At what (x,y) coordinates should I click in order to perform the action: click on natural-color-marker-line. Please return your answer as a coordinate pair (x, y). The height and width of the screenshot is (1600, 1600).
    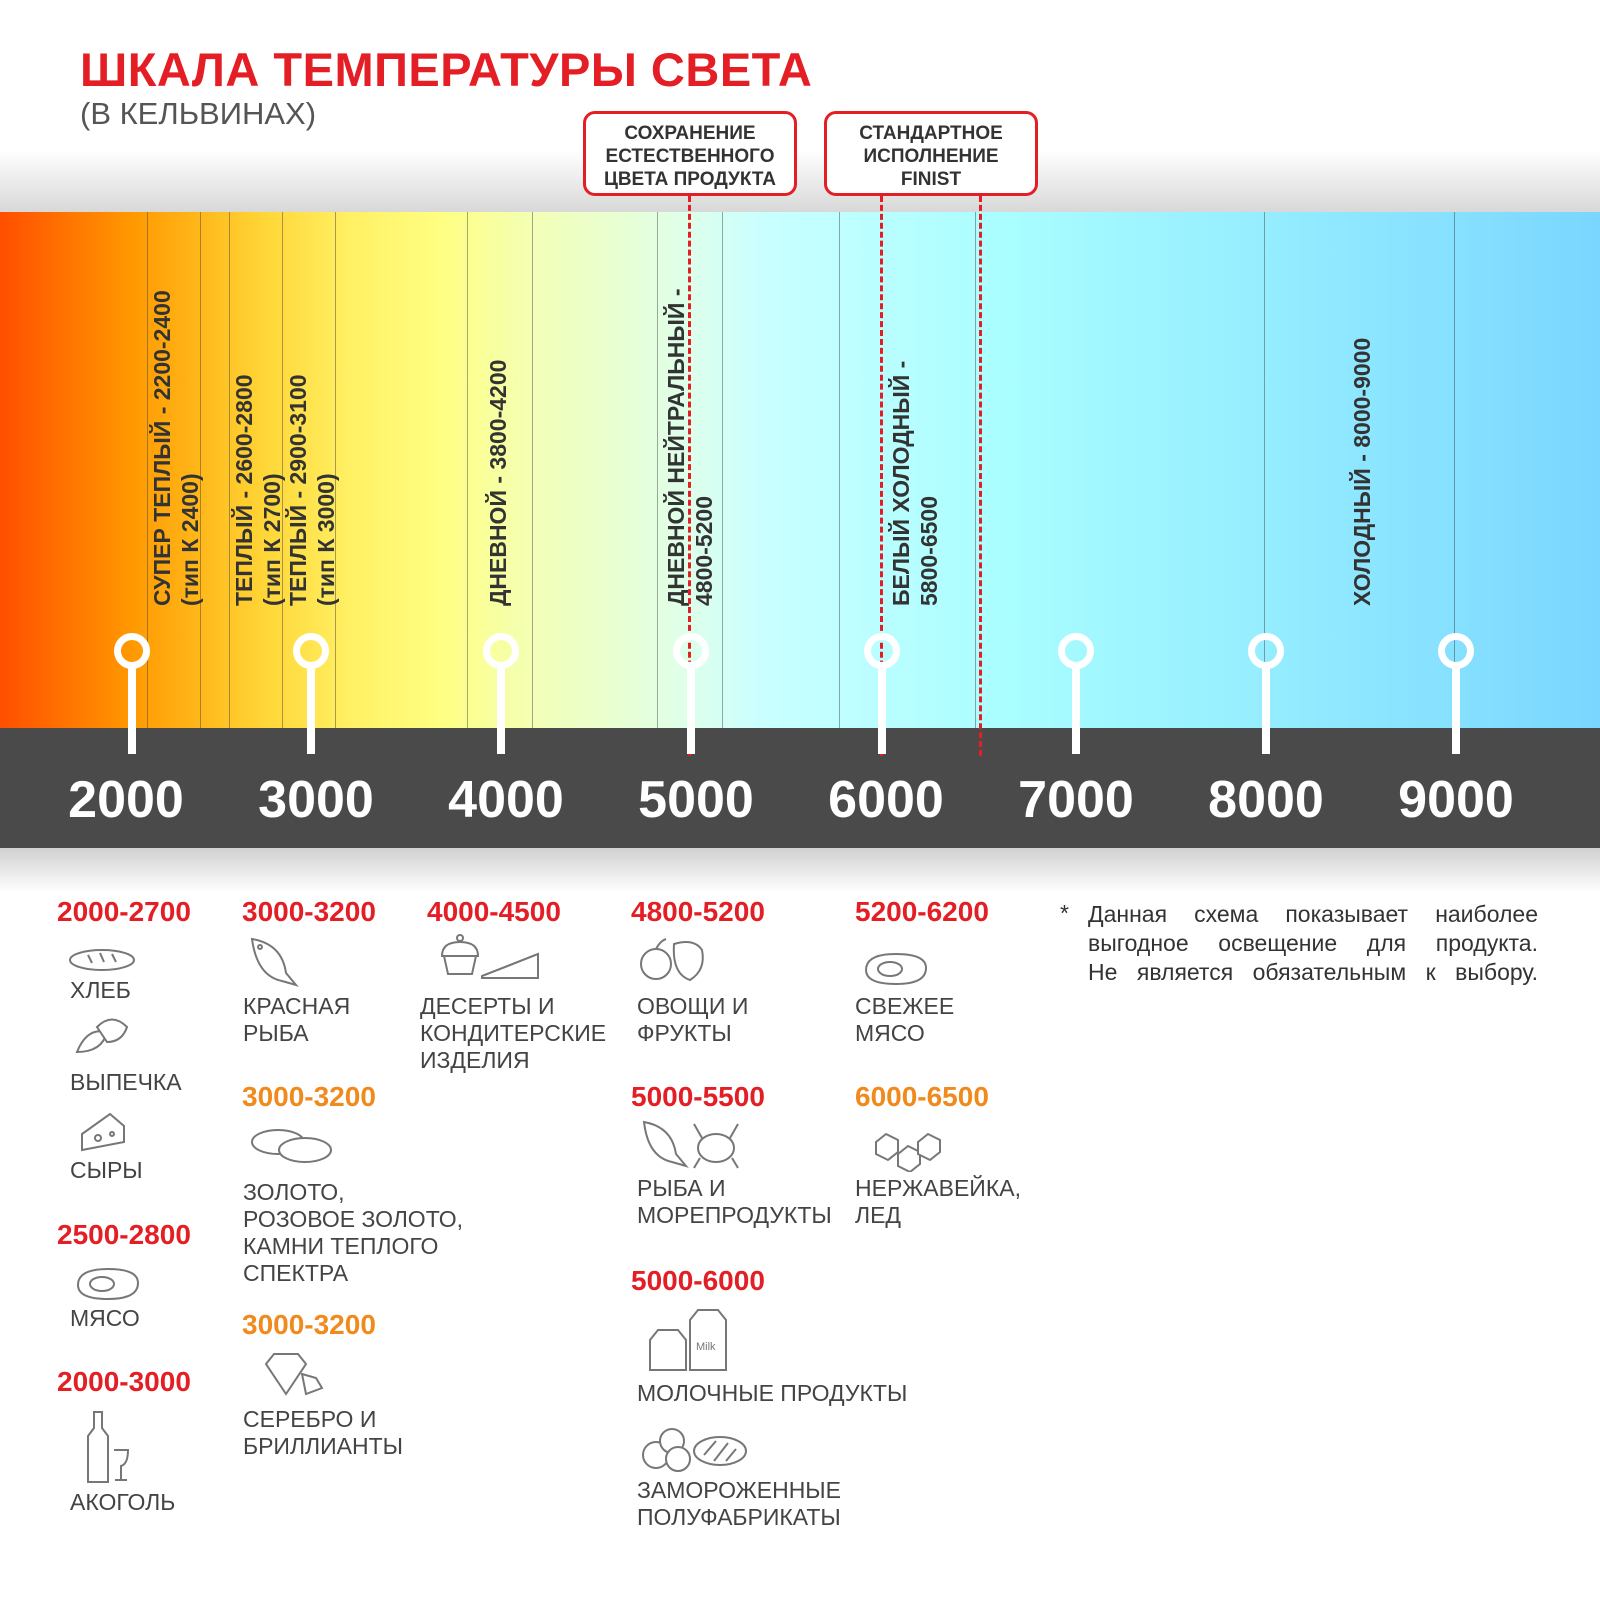
    Looking at the image, I should click on (689, 476).